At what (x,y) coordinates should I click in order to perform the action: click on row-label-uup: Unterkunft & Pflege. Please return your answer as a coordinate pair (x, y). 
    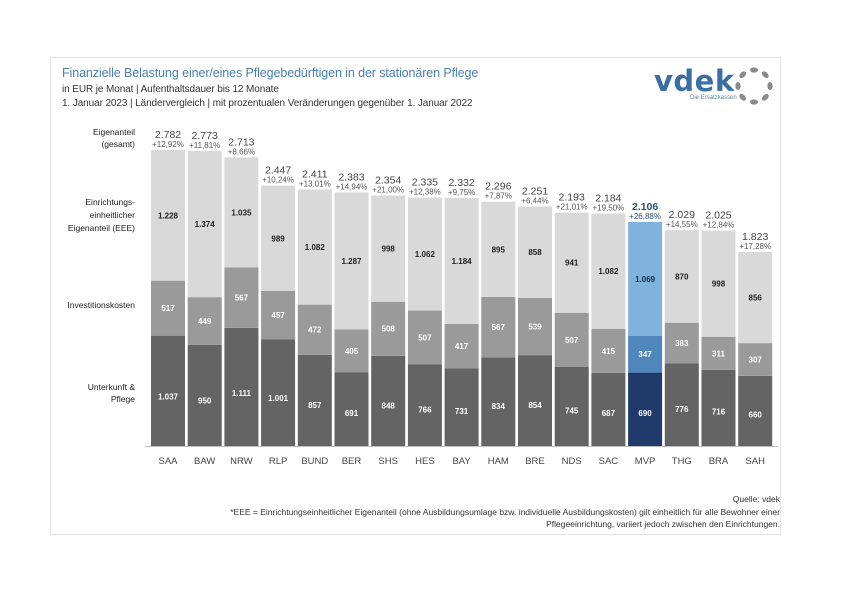
    Looking at the image, I should click on (111, 393).